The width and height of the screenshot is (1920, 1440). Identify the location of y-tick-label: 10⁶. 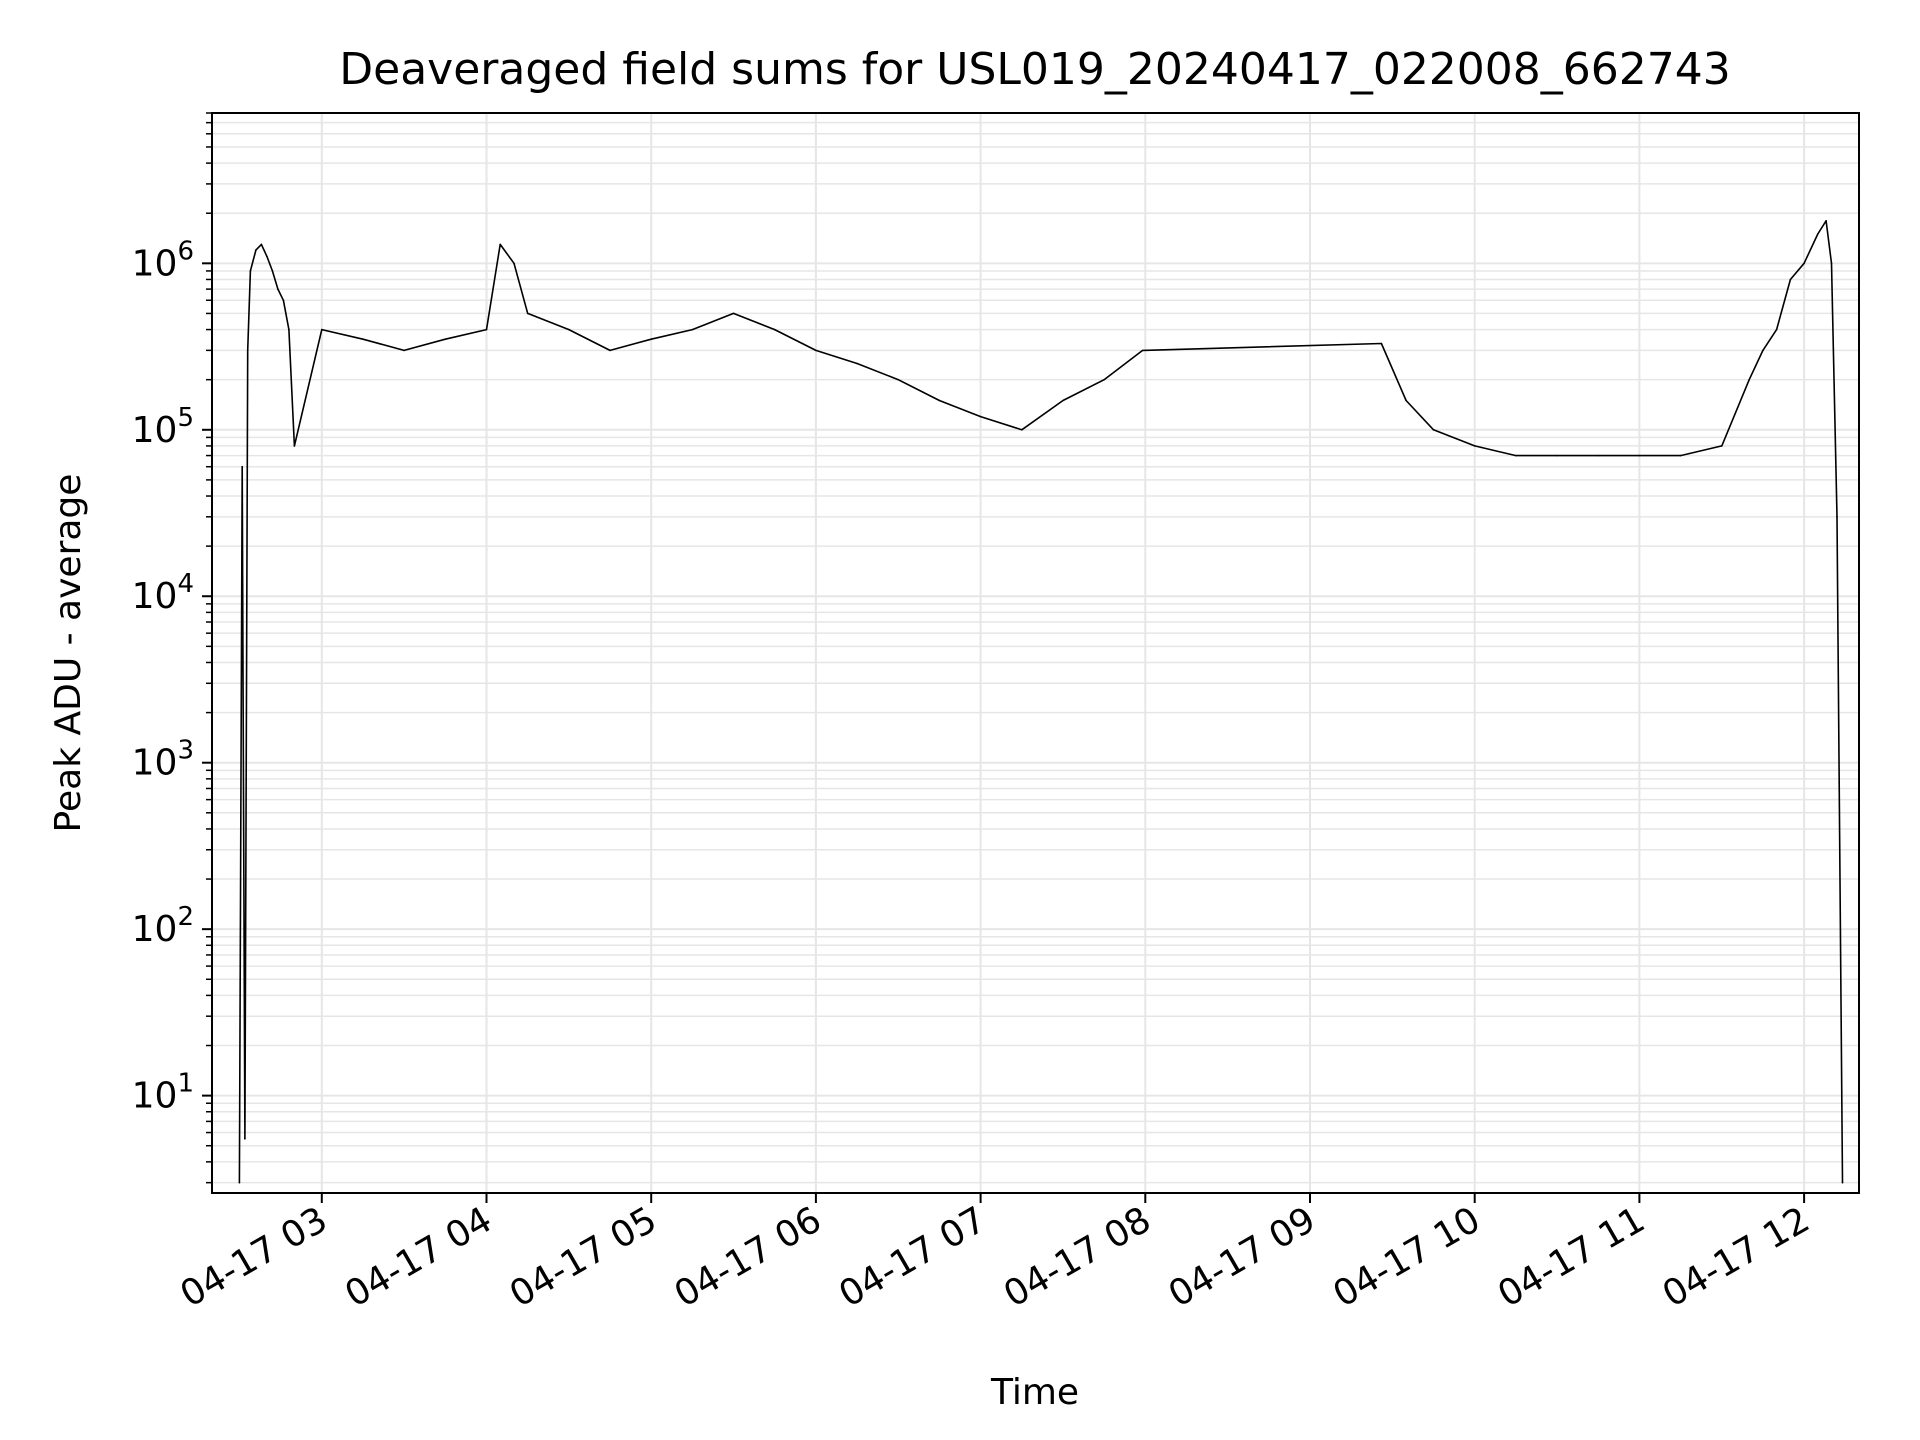
(163, 260).